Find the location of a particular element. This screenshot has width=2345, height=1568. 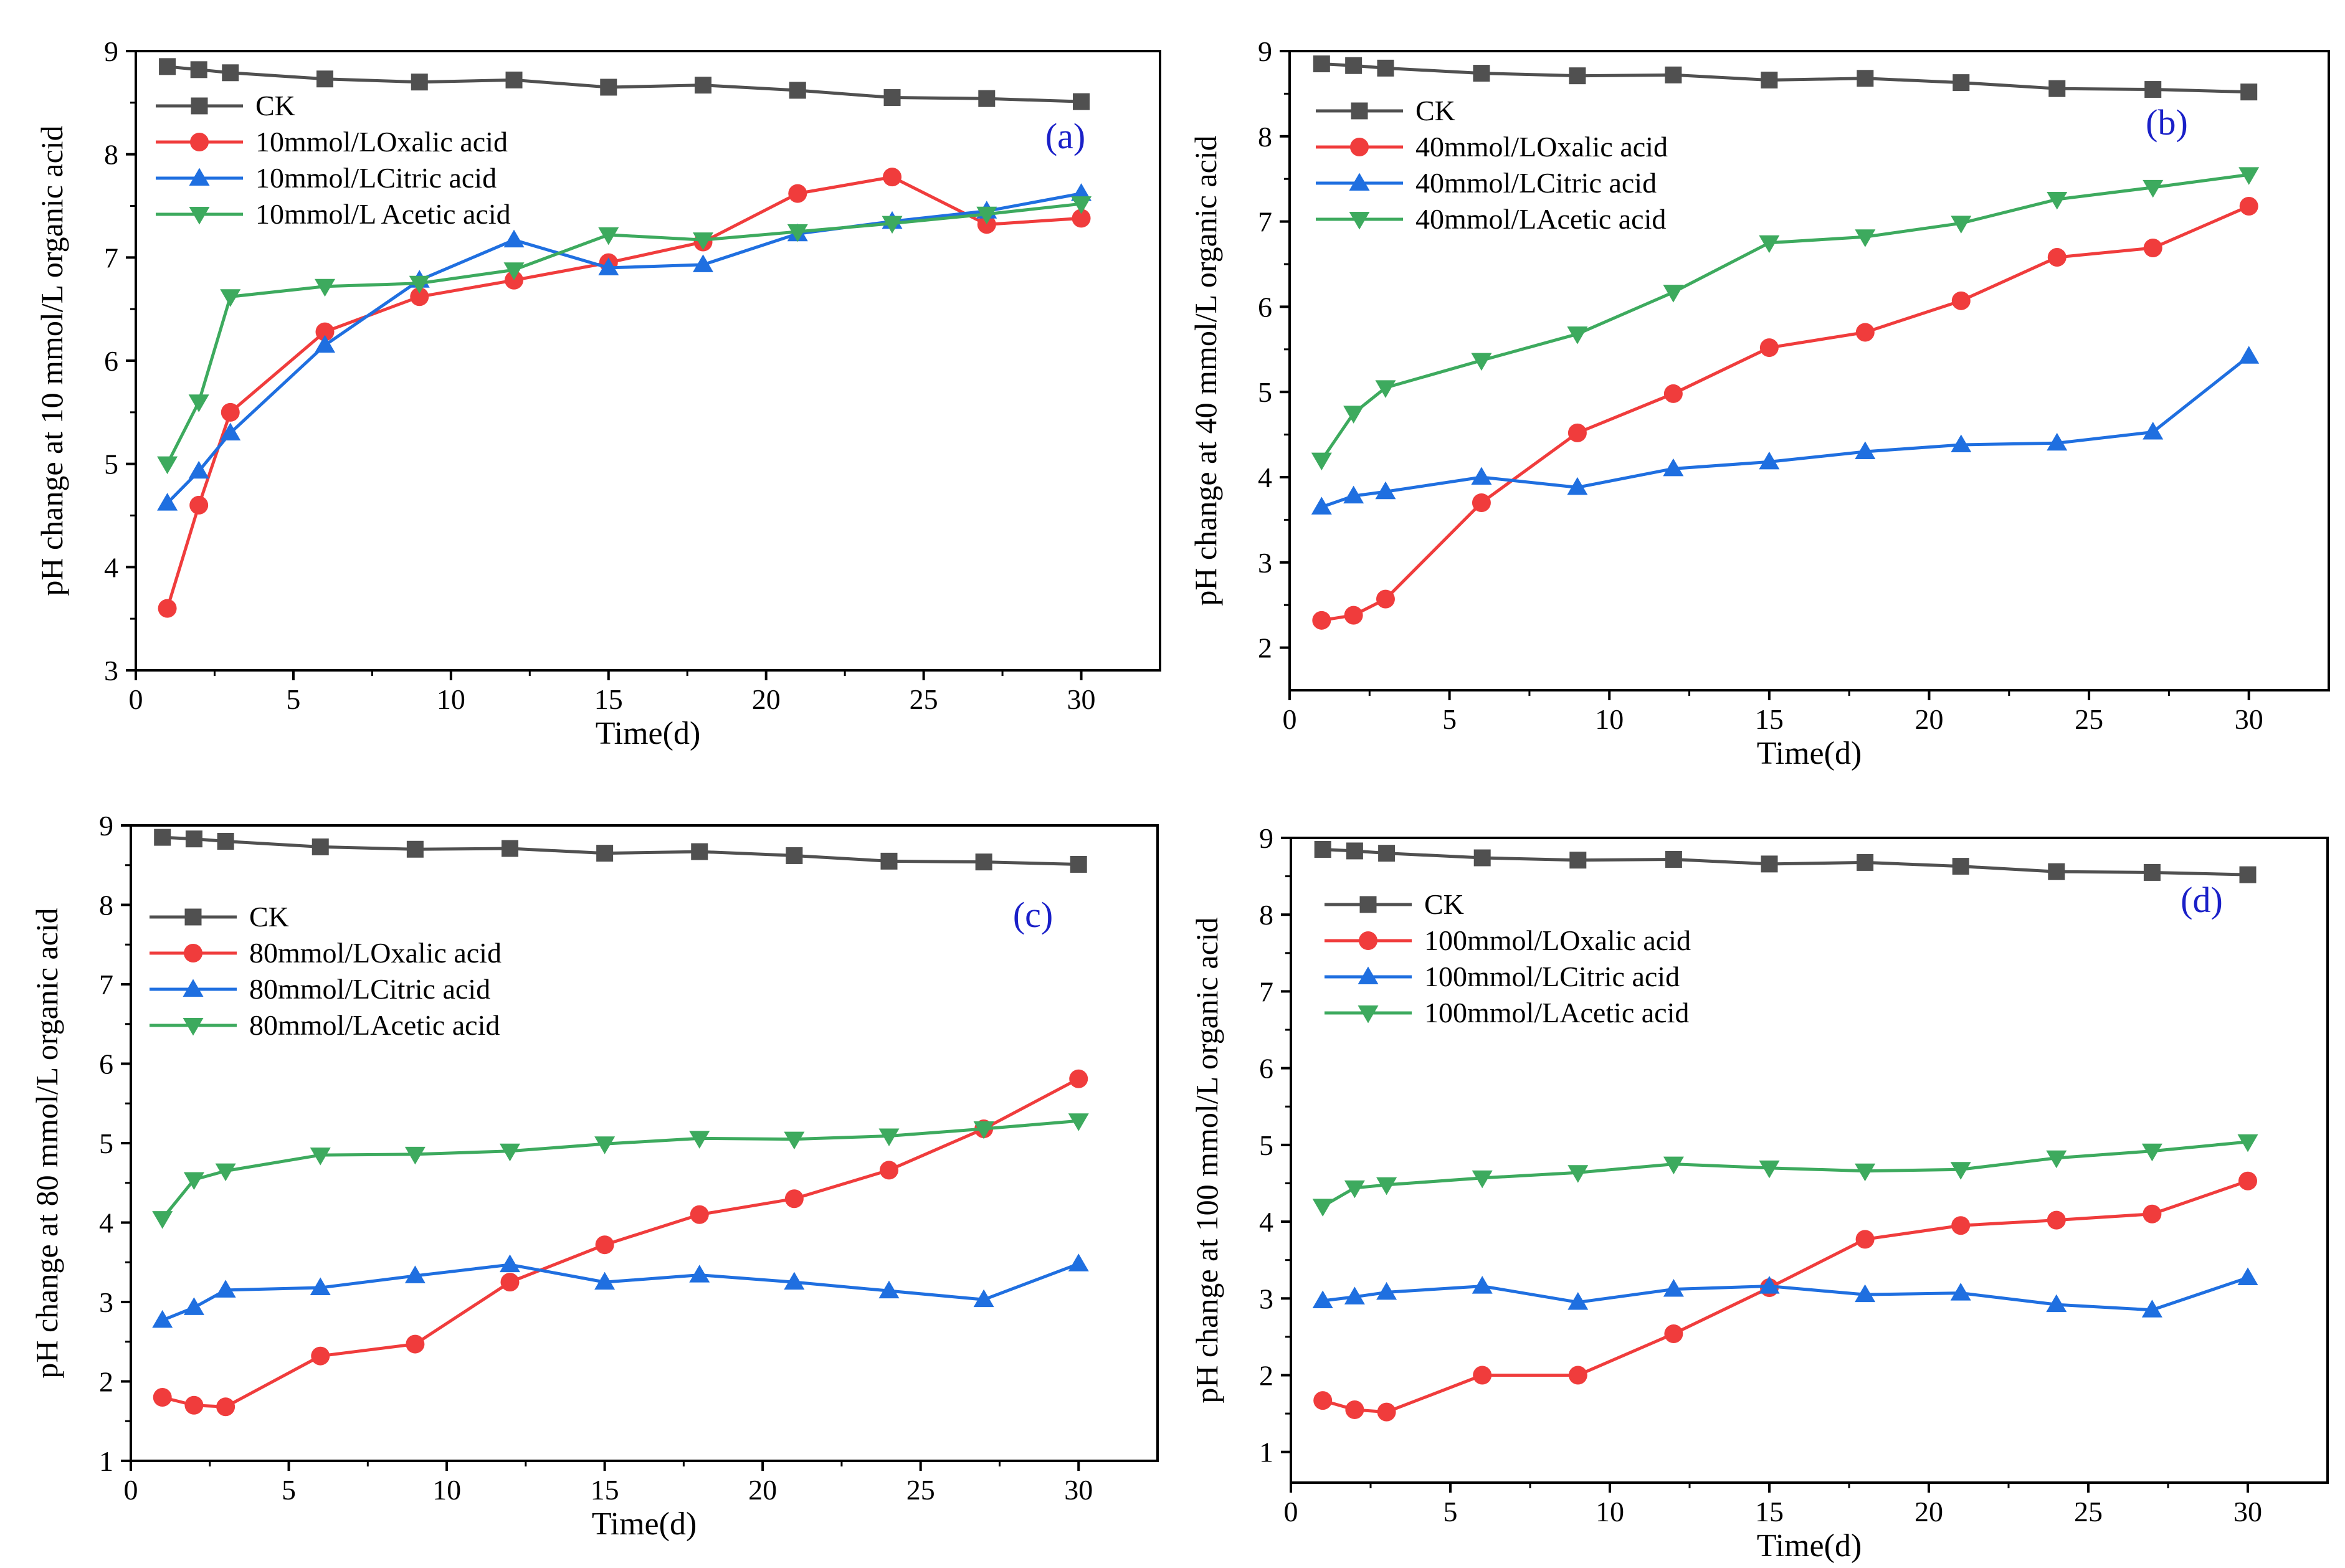

panel-a-legend-swatch-marker is located at coordinates (199, 177).